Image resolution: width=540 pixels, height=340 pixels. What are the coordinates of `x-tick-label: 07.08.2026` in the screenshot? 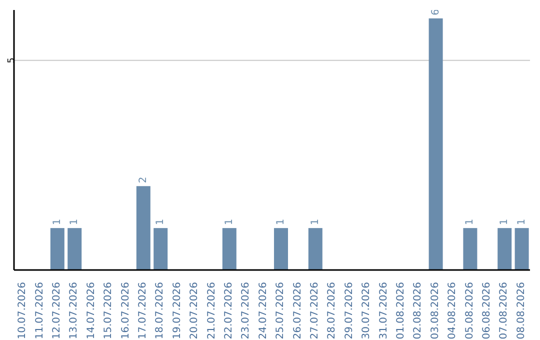 It's located at (504, 311).